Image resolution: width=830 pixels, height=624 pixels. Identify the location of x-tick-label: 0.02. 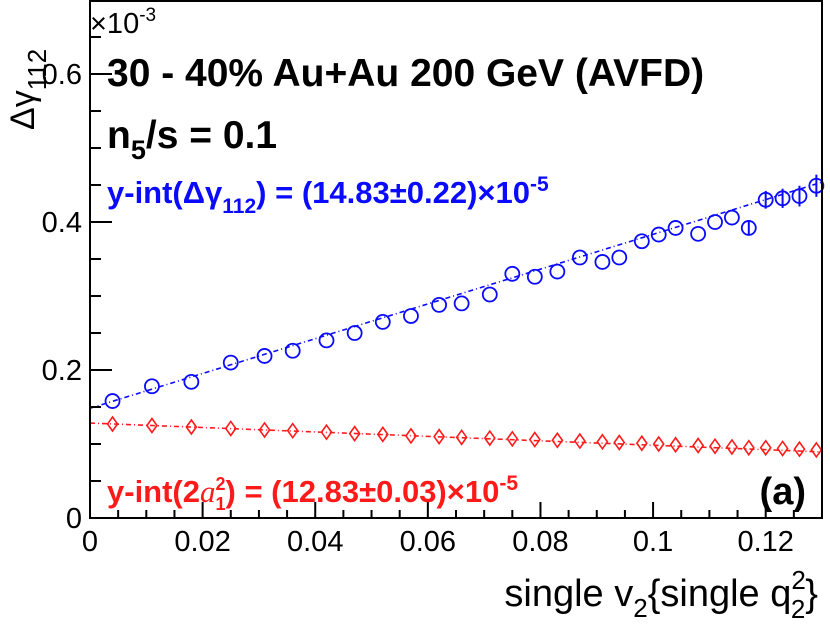
(202, 542).